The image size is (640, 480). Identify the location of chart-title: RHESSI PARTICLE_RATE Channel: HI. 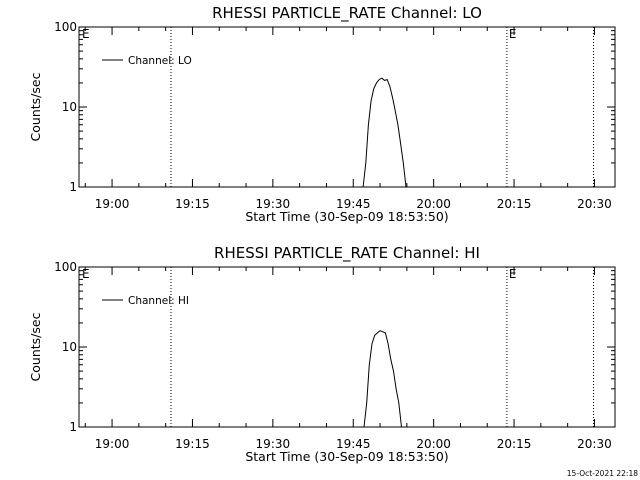
(347, 253).